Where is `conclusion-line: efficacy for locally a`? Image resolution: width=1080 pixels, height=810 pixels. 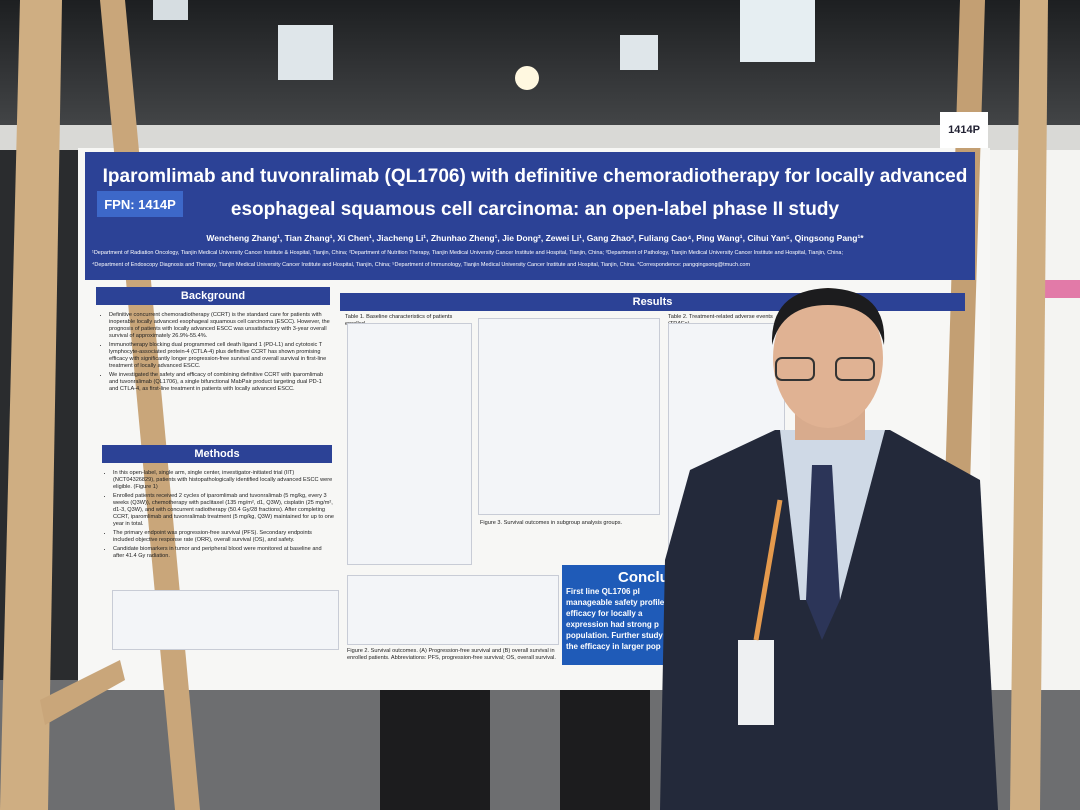
conclusion-line: efficacy for locally a is located at coordinates (604, 613).